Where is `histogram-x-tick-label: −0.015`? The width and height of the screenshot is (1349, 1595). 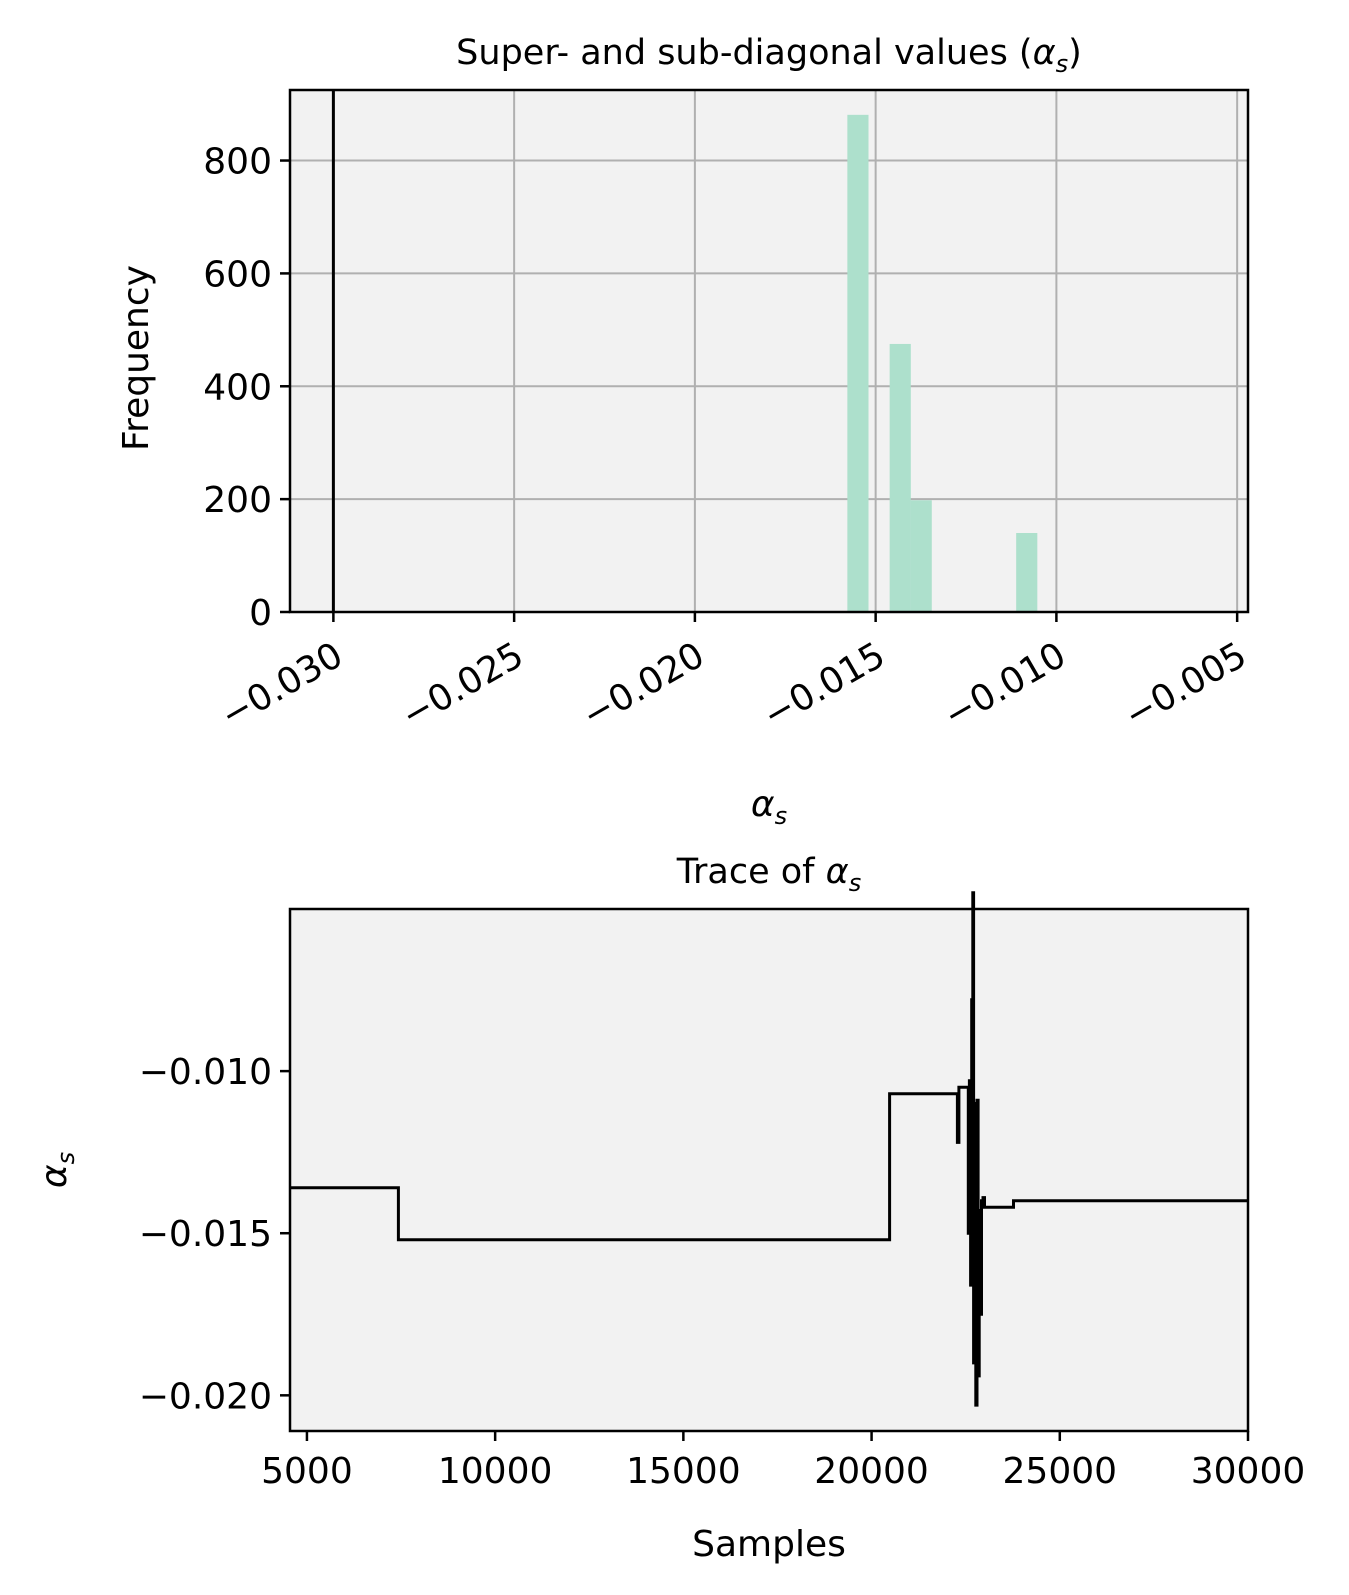 histogram-x-tick-label: −0.015 is located at coordinates (824, 686).